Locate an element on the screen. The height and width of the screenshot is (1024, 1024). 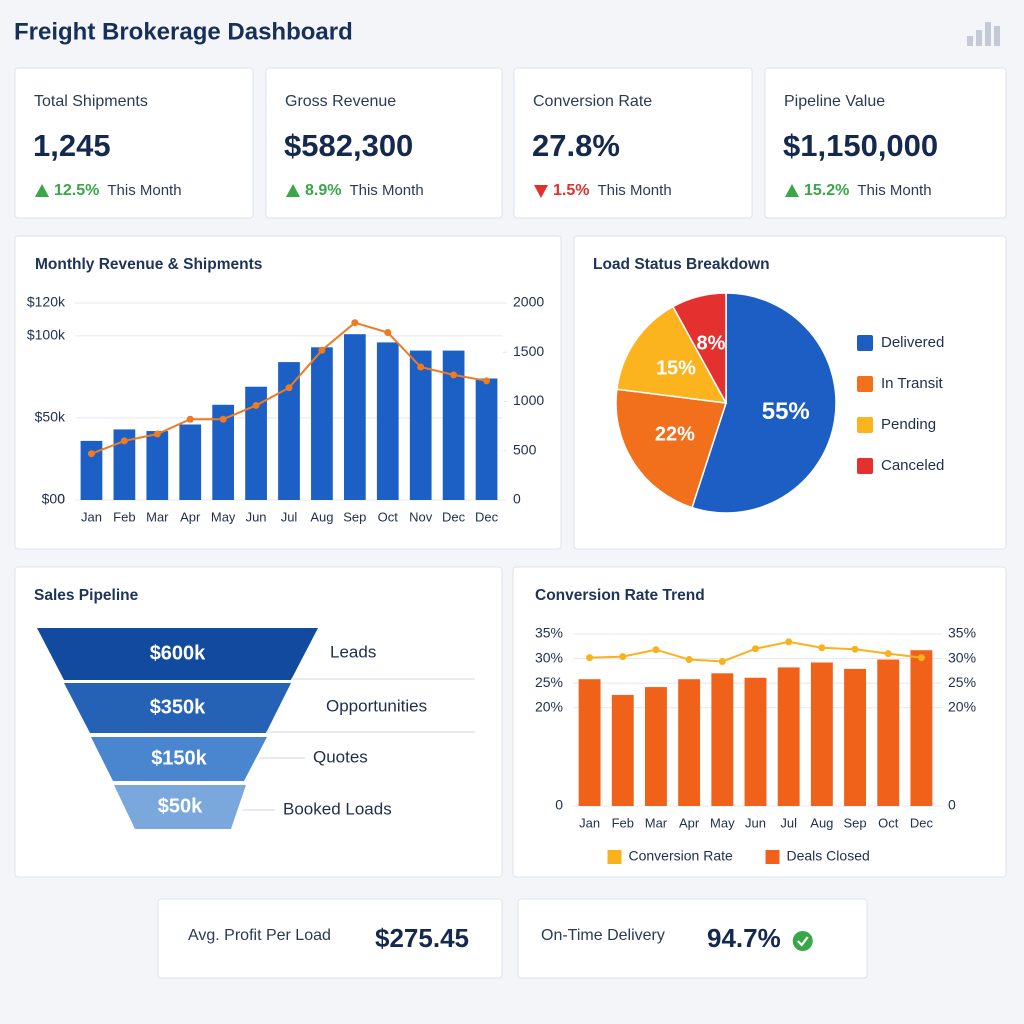
y-tick-label: $100k is located at coordinates (46, 335).